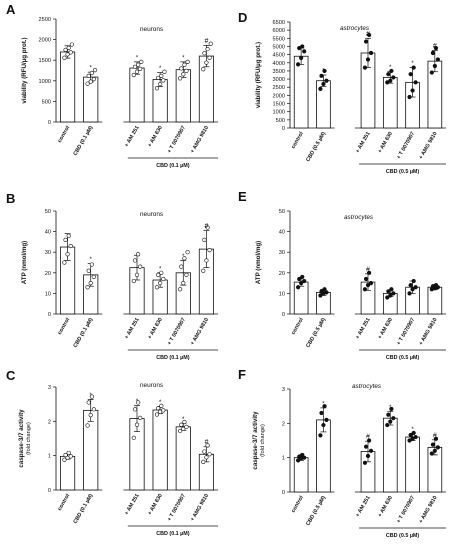 This screenshot has height=555, width=460. What do you see at coordinates (84, 509) in the screenshot?
I see `x-category-label: CBD (0.1 µM)` at bounding box center [84, 509].